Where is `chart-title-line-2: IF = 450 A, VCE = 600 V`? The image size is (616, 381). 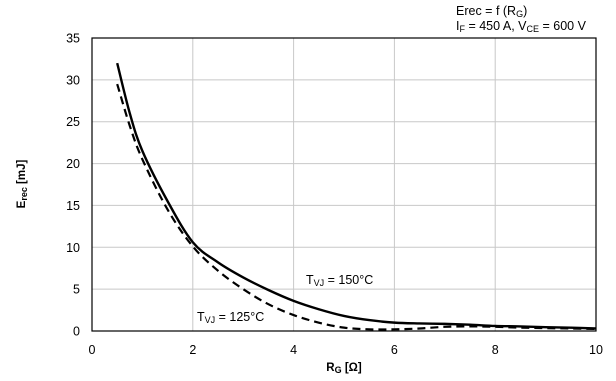
chart-title-line-2: IF = 450 A, VCE = 600 V is located at coordinates (521, 26).